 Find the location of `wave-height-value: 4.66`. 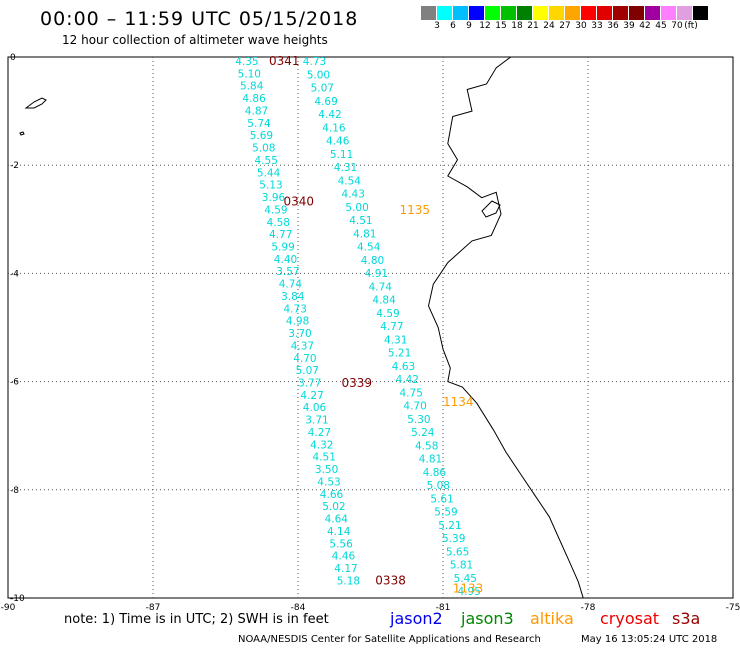

wave-height-value: 4.66 is located at coordinates (332, 495).